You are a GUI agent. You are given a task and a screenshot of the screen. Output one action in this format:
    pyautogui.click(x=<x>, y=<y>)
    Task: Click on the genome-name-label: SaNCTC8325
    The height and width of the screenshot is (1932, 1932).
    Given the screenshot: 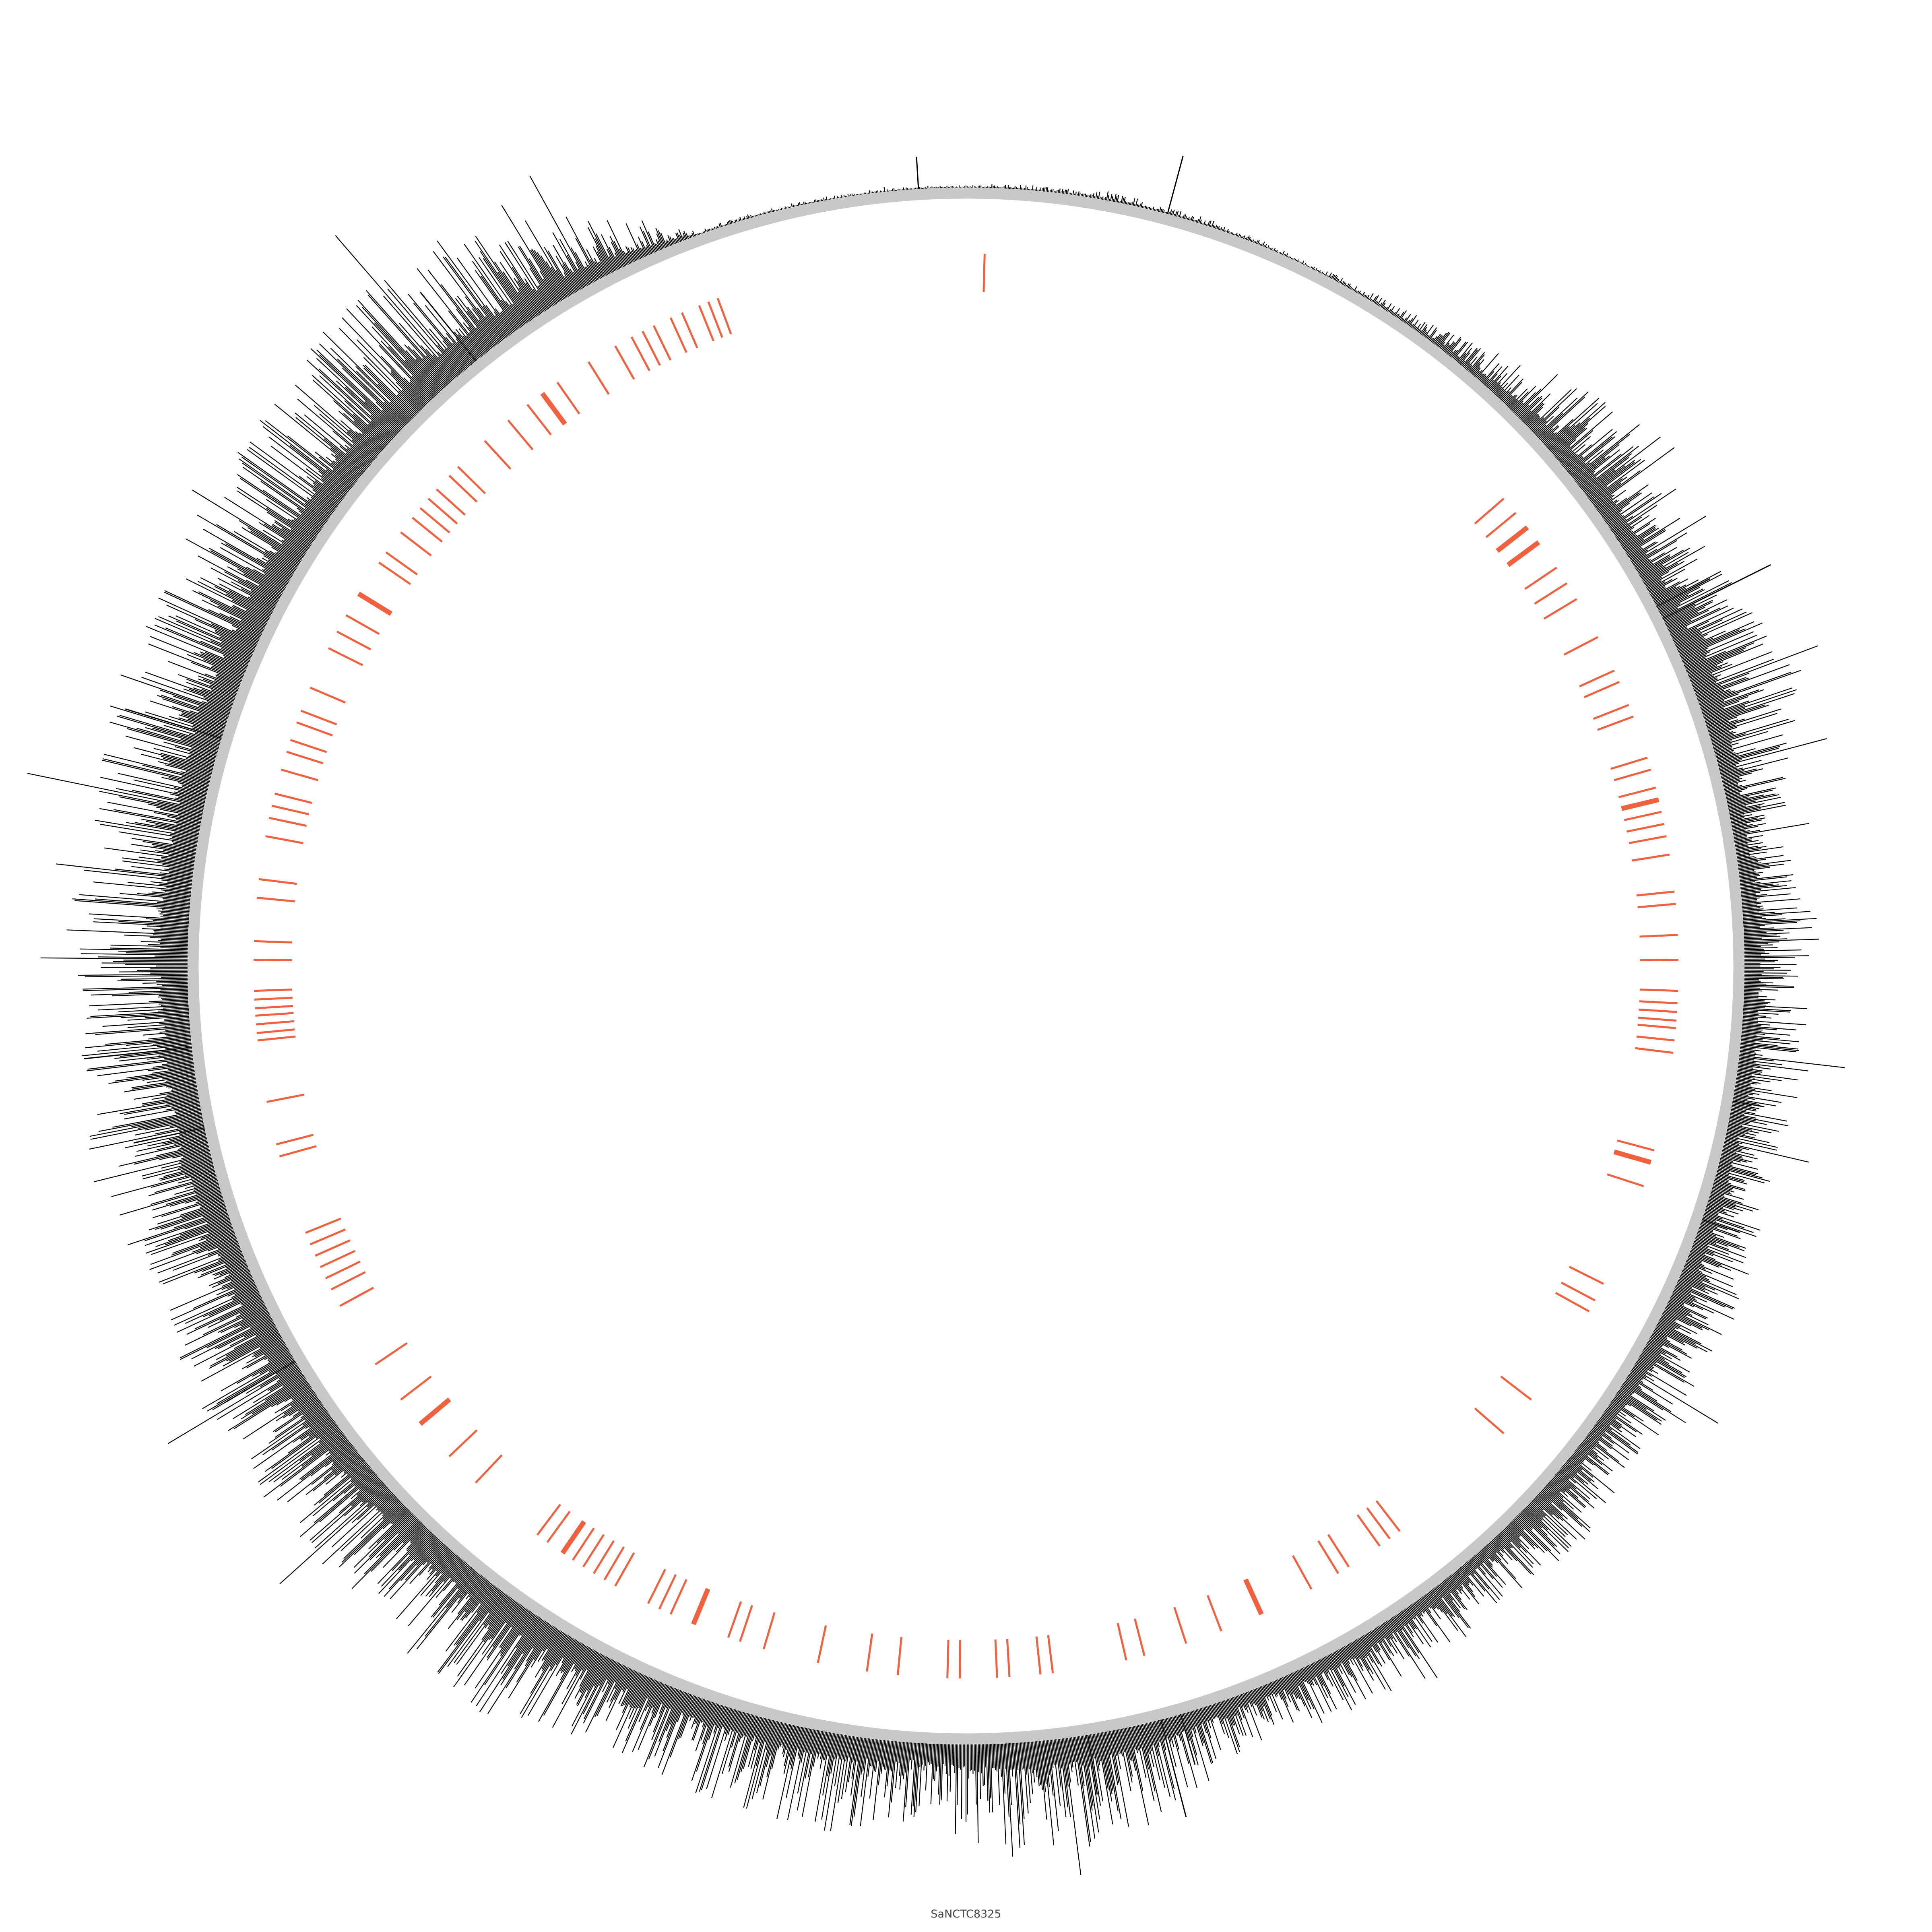 What is the action you would take?
    pyautogui.click(x=966, y=1914)
    